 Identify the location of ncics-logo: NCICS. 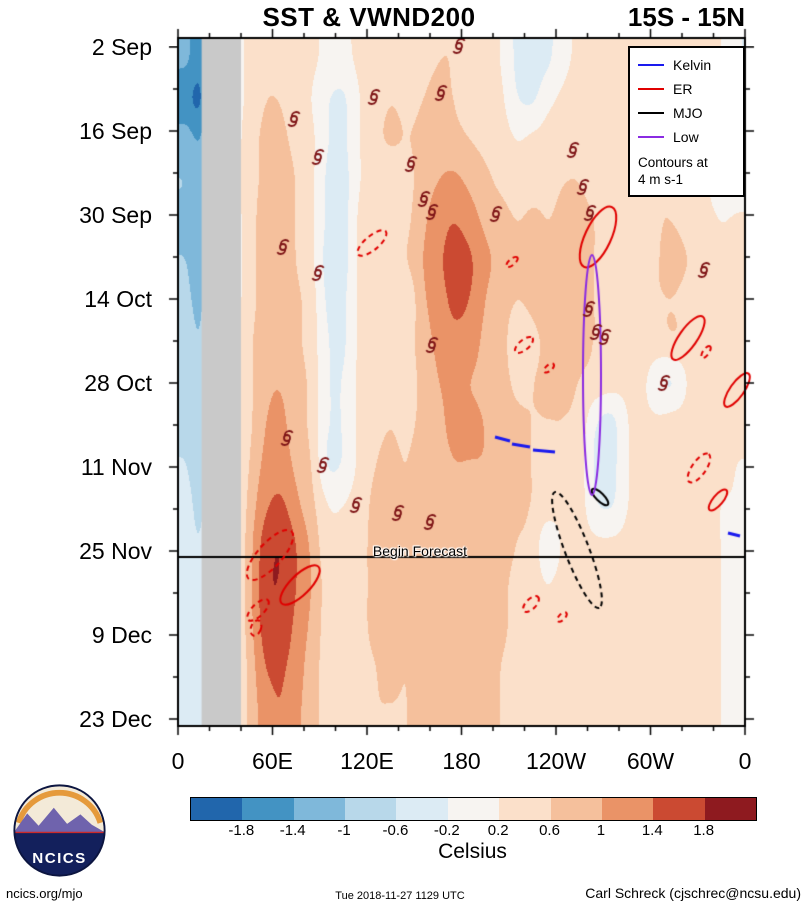
(59, 830).